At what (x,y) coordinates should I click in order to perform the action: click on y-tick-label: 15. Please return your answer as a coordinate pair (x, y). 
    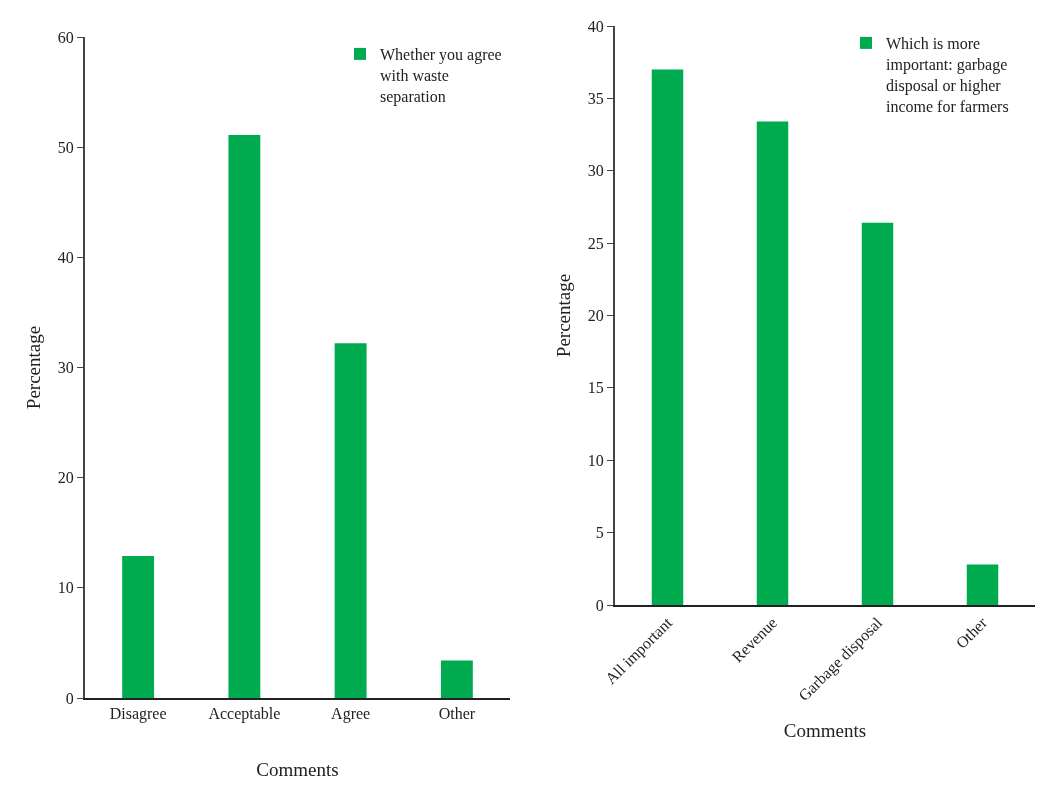
    Looking at the image, I should click on (595, 388).